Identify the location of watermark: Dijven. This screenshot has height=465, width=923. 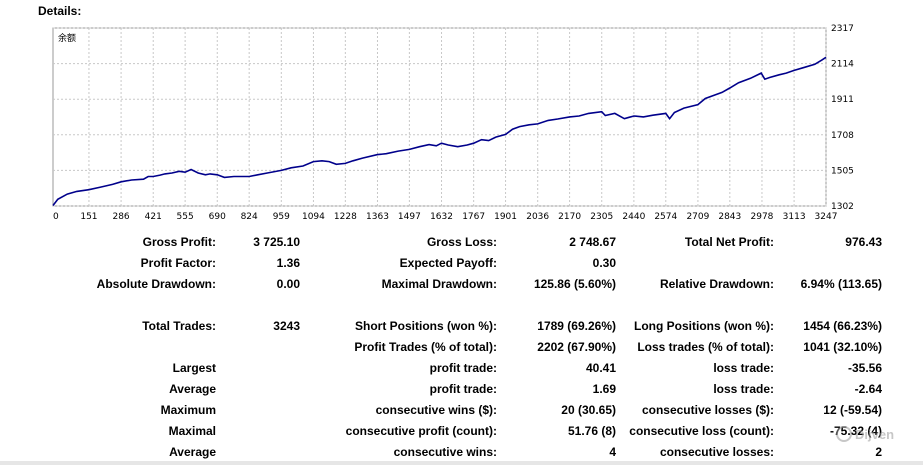
(876, 434).